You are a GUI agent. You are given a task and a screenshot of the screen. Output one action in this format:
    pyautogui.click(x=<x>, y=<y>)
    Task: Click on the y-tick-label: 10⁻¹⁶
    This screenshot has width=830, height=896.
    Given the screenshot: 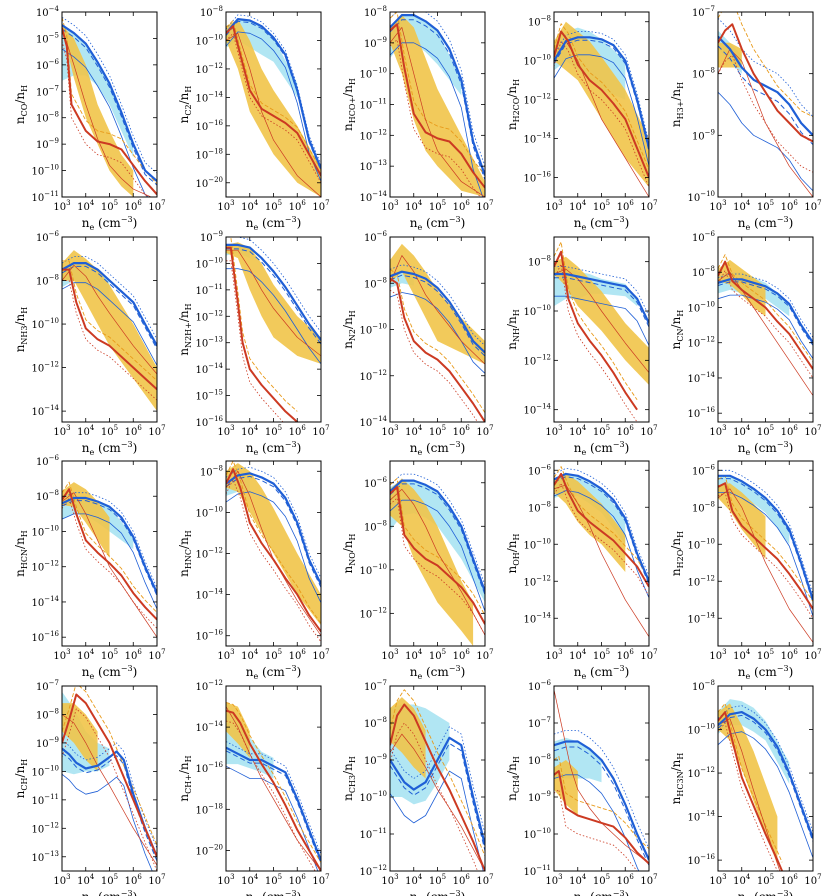 What is the action you would take?
    pyautogui.click(x=701, y=413)
    